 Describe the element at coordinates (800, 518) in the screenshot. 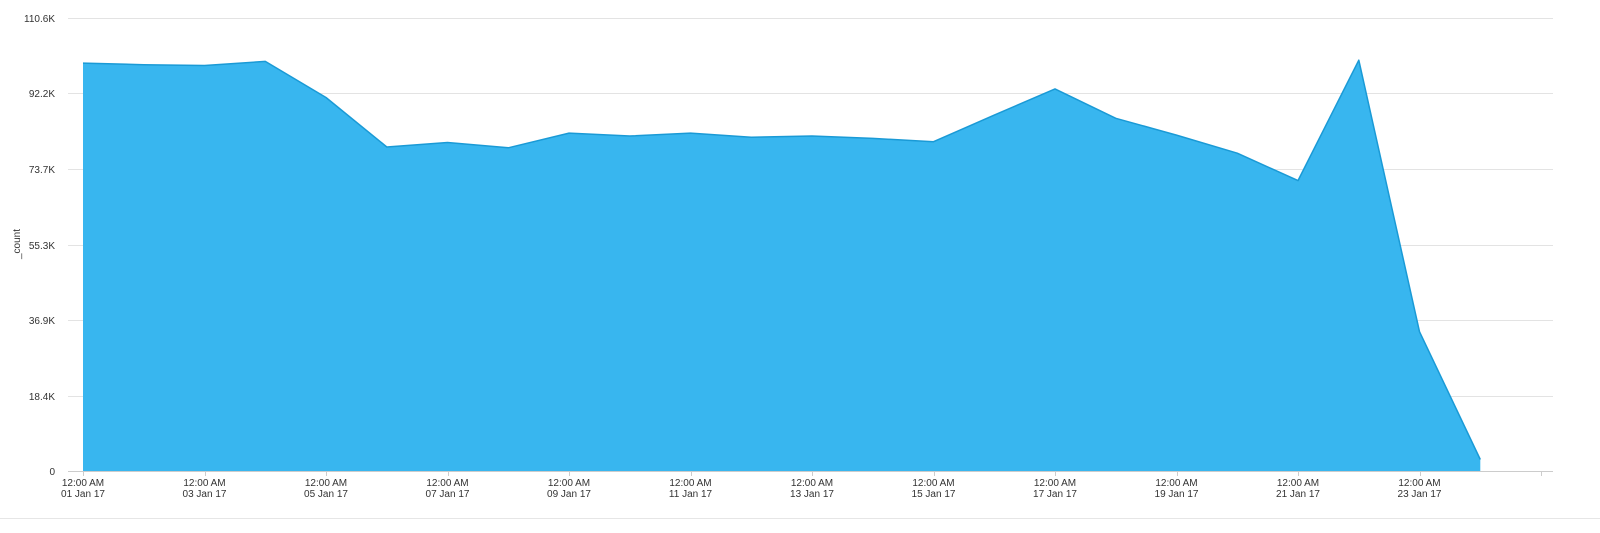

I see `chart-bottom-border` at that location.